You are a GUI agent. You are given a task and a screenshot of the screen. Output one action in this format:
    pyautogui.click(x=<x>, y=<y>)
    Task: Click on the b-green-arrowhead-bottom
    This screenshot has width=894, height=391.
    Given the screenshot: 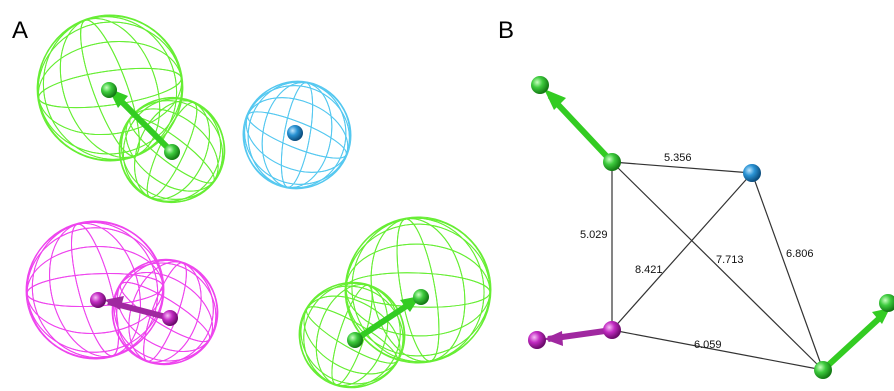 What is the action you would take?
    pyautogui.click(x=881, y=316)
    